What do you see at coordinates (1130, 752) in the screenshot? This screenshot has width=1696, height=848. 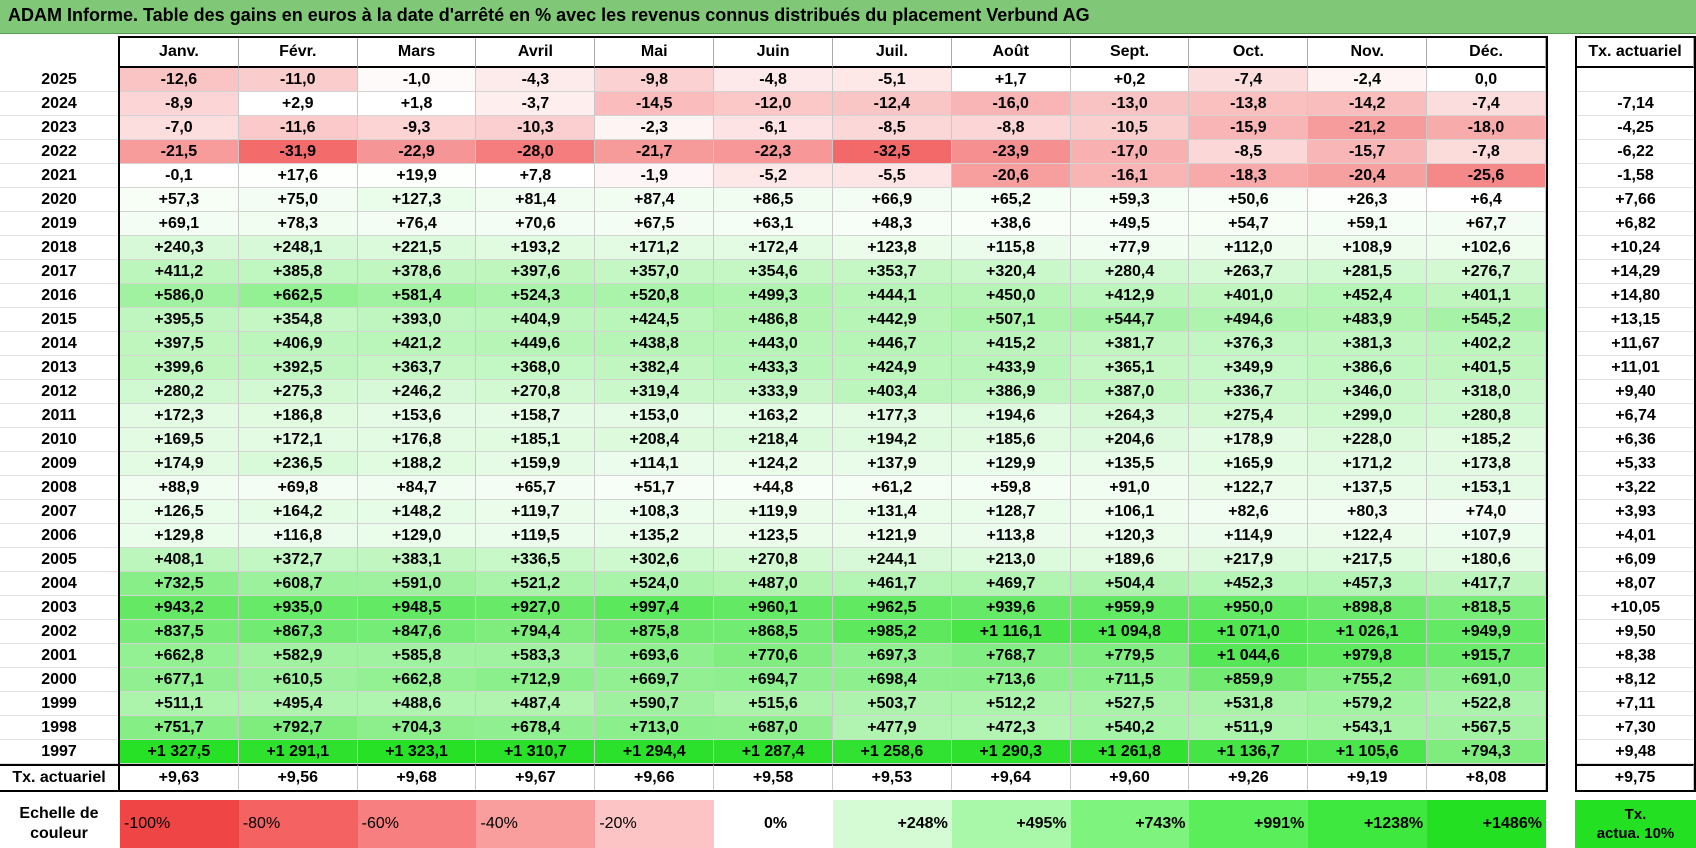 I see `table-cell: +1 261,8` at bounding box center [1130, 752].